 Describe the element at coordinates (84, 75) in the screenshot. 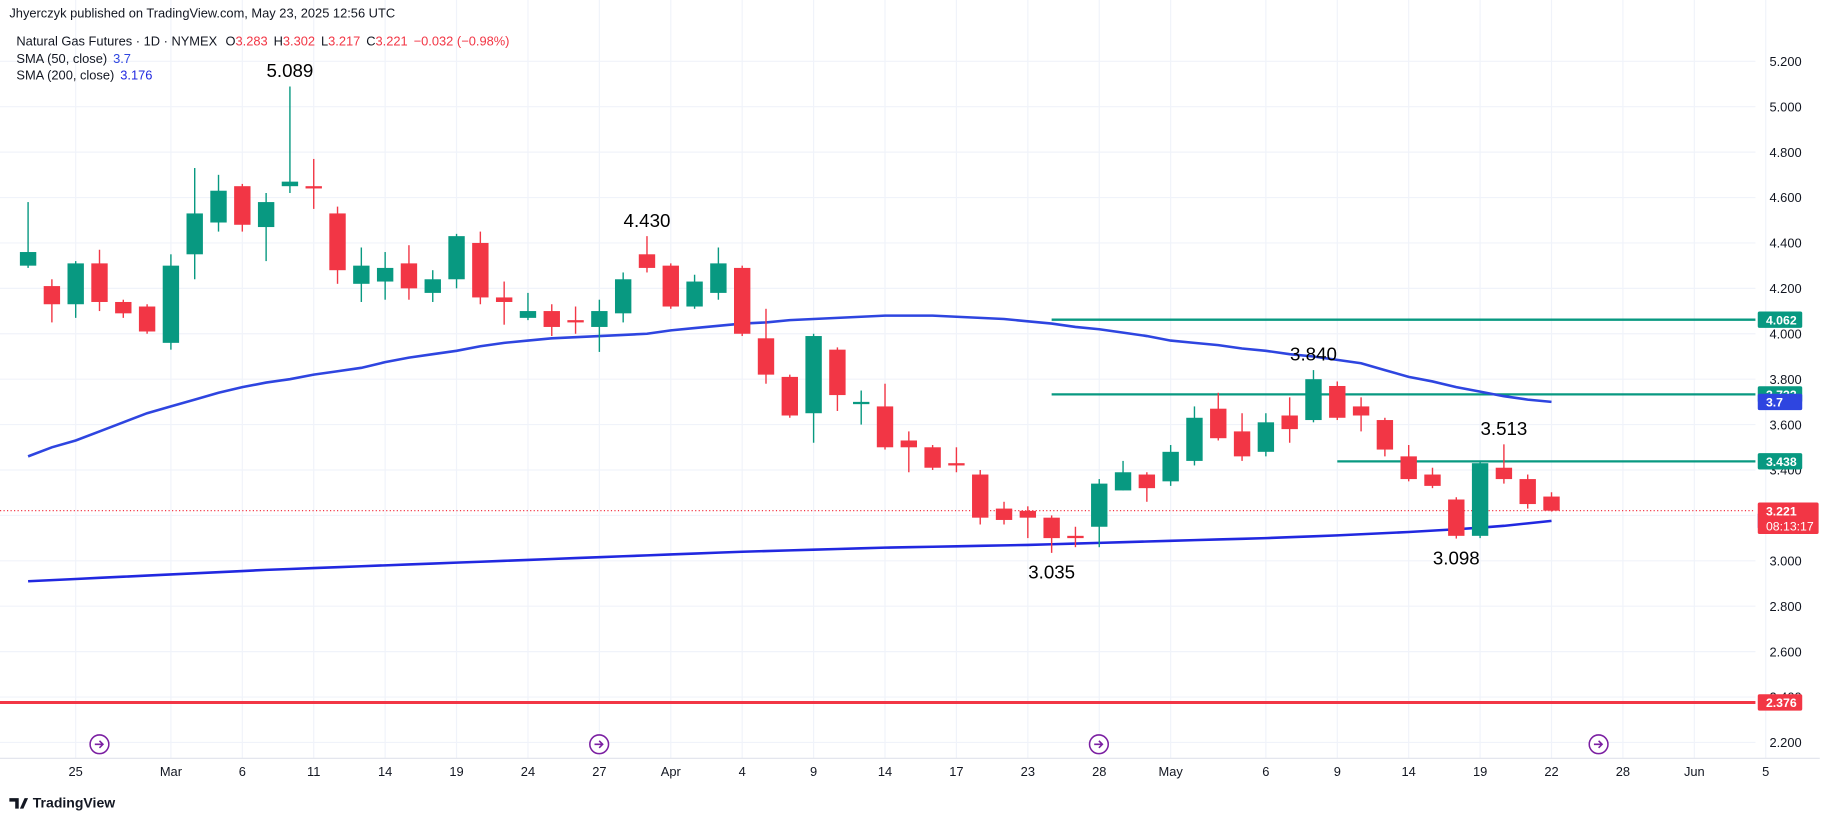

I see `legend-sma200: SMA (200, close) 3.176` at that location.